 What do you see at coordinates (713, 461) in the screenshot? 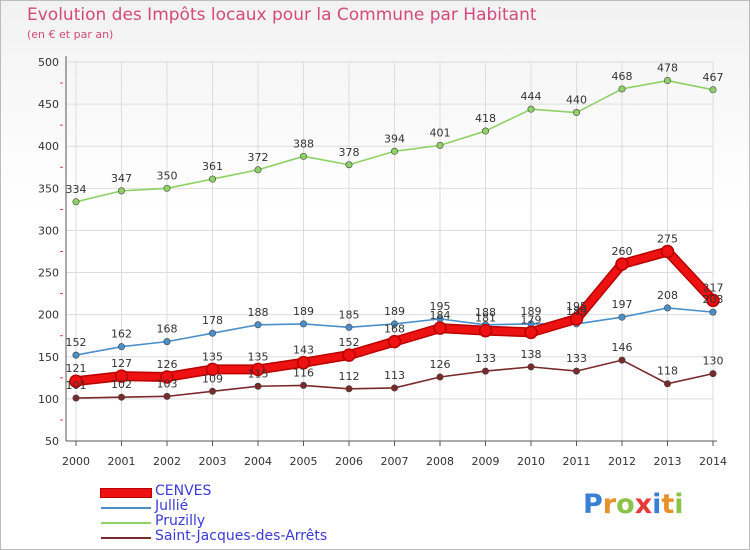
I see `x-tick-label: 2014` at bounding box center [713, 461].